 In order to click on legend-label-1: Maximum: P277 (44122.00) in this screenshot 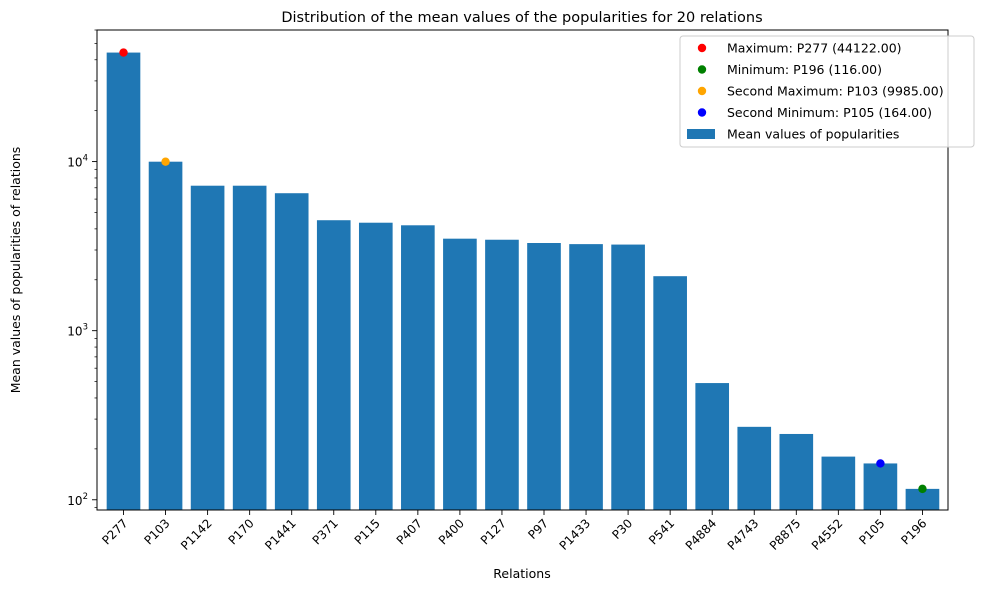, I will do `click(814, 48)`.